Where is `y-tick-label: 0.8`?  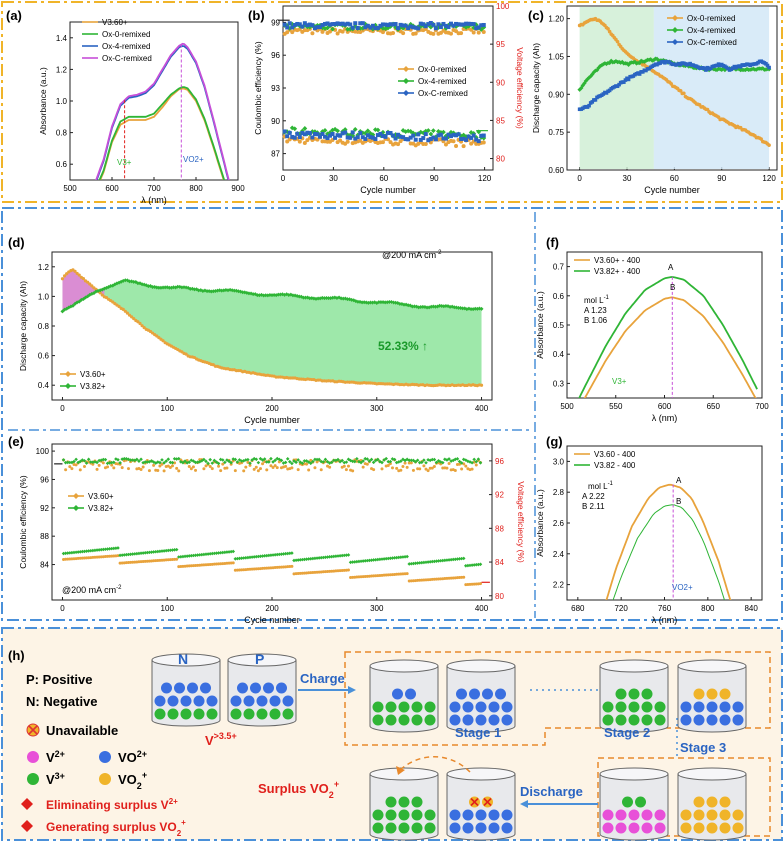 y-tick-label: 0.8 is located at coordinates (44, 326).